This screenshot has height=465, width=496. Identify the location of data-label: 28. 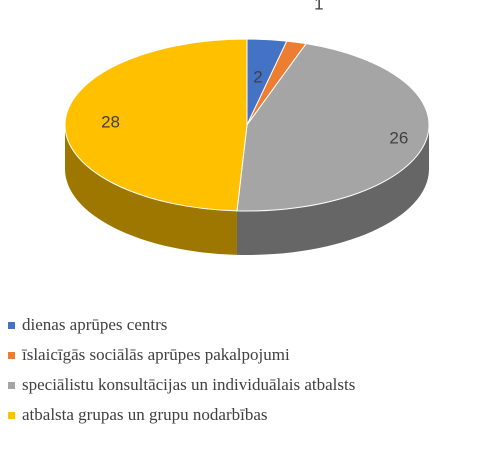
(110, 122).